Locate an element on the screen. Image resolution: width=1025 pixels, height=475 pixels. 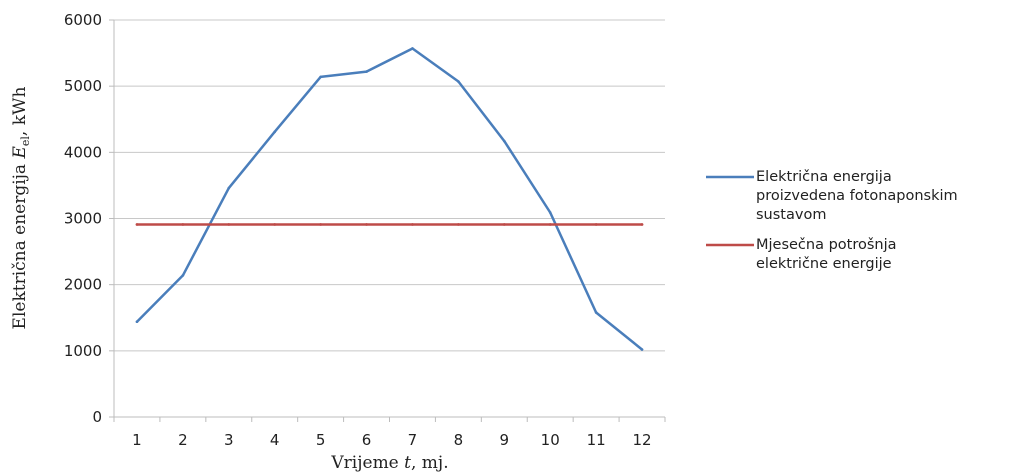
legend-label-pv-line-3: sustavom is located at coordinates (791, 215).